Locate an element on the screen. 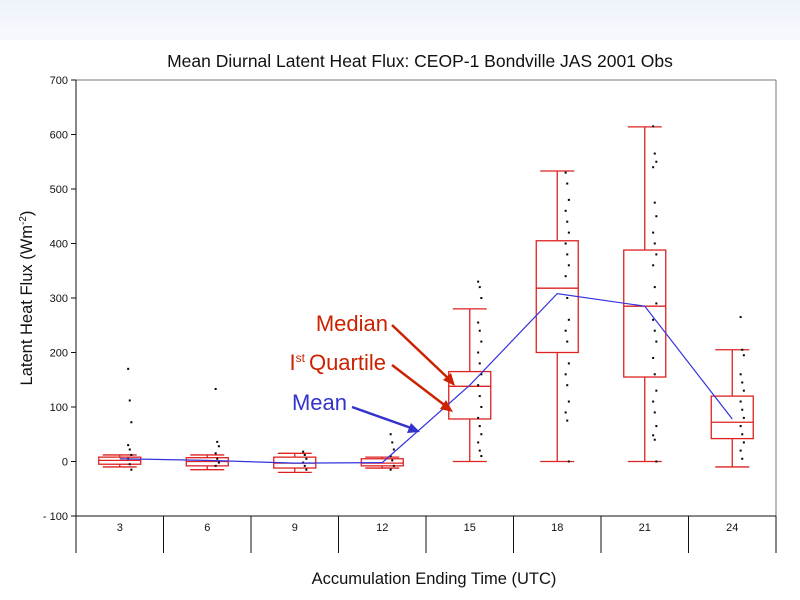  x-tick-label: 12 is located at coordinates (382, 528).